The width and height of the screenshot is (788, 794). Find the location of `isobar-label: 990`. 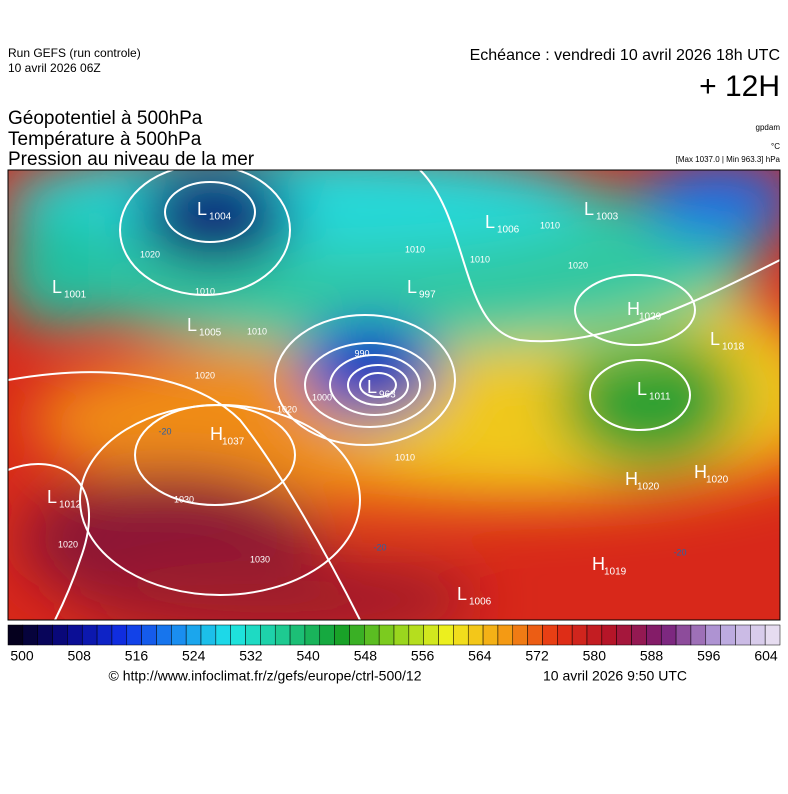

isobar-label: 990 is located at coordinates (361, 353).